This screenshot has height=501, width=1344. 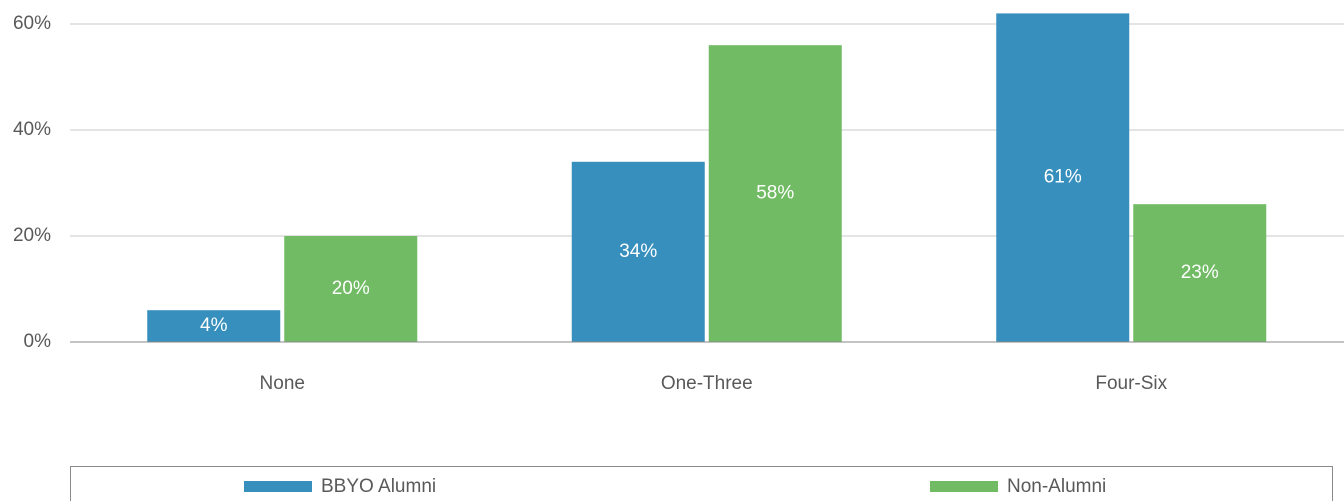 I want to click on data-label: 23%, so click(x=1200, y=272).